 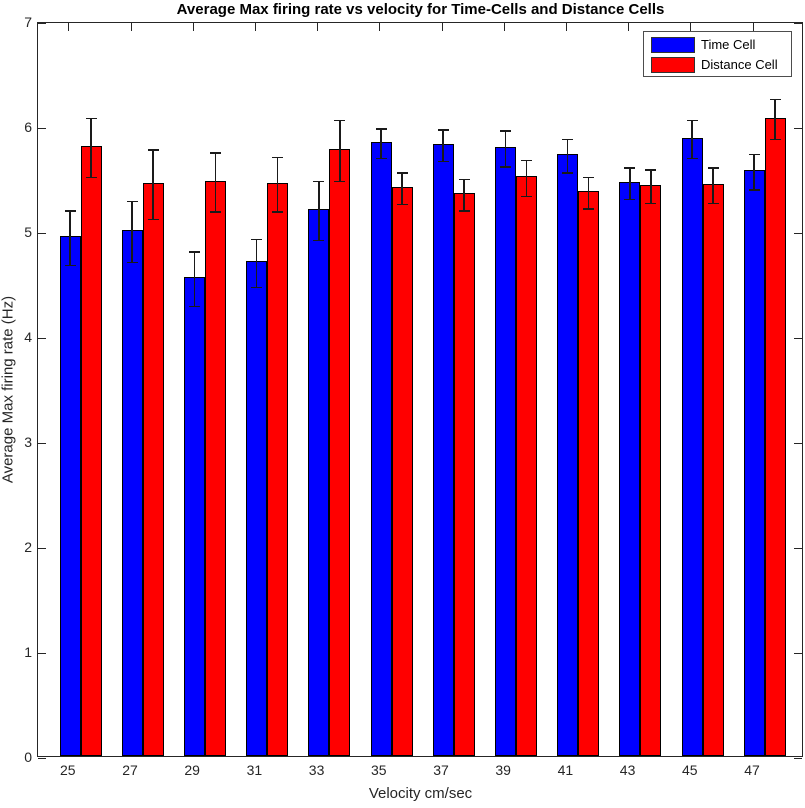 I want to click on legend-label: Time Cell, so click(x=728, y=44).